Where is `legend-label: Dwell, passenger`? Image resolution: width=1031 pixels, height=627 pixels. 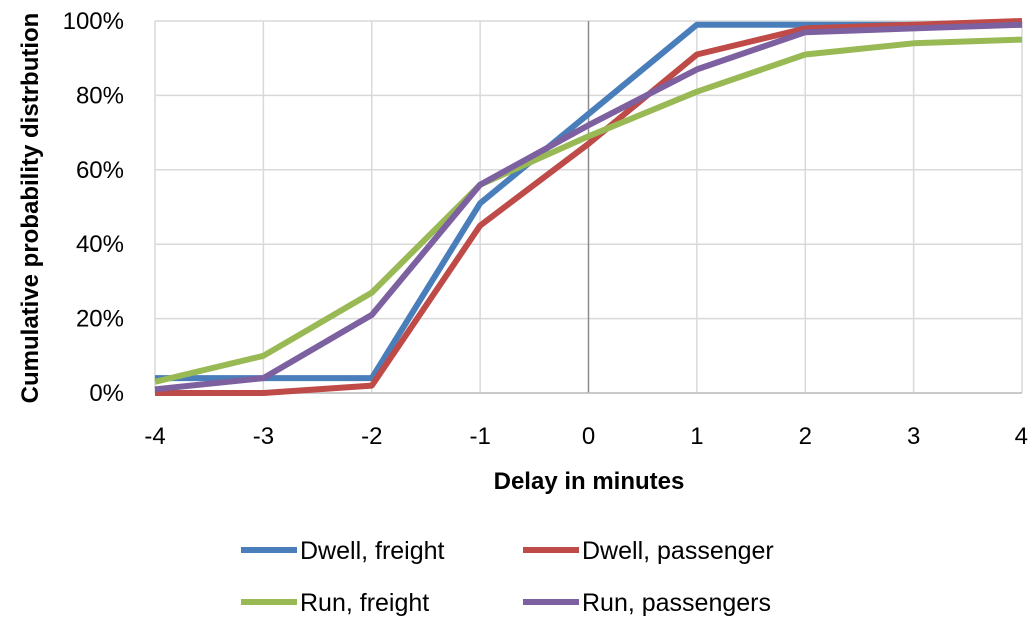 legend-label: Dwell, passenger is located at coordinates (678, 551).